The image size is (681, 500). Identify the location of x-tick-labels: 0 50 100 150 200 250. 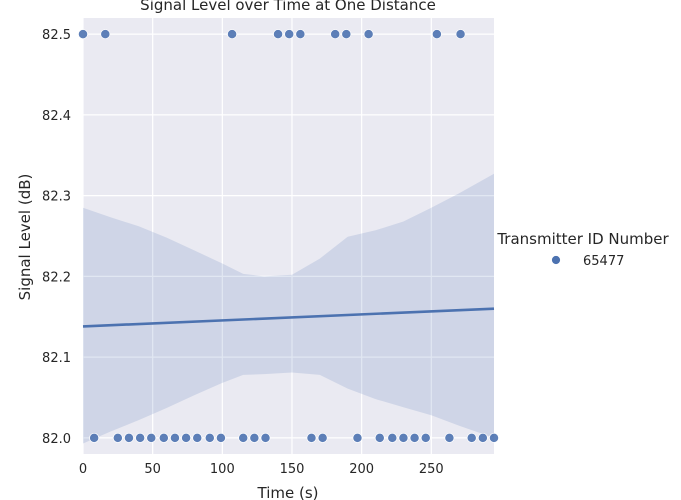
(261, 469).